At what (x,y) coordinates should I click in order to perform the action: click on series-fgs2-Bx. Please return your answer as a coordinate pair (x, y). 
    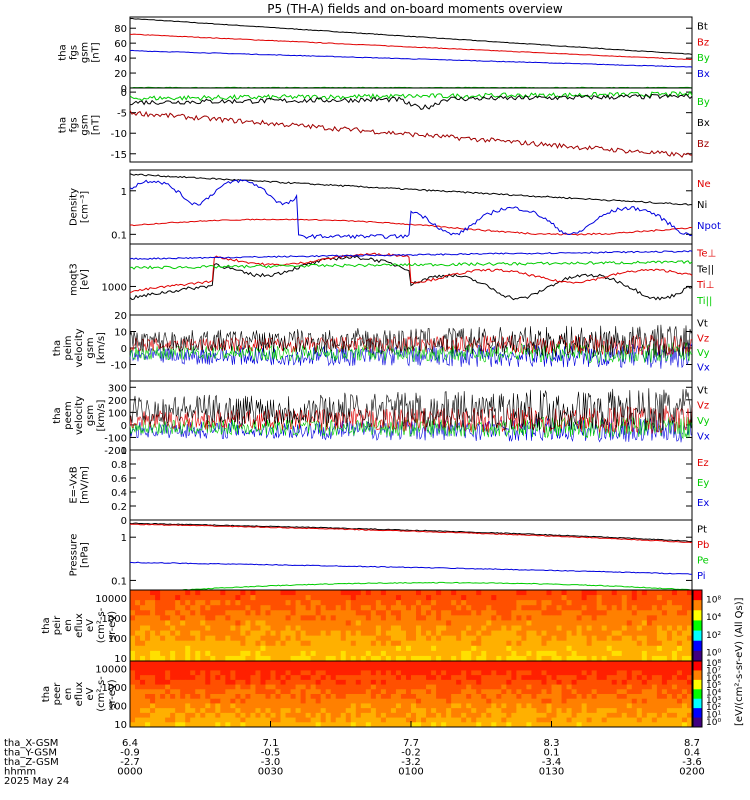
    Looking at the image, I should click on (411, 101).